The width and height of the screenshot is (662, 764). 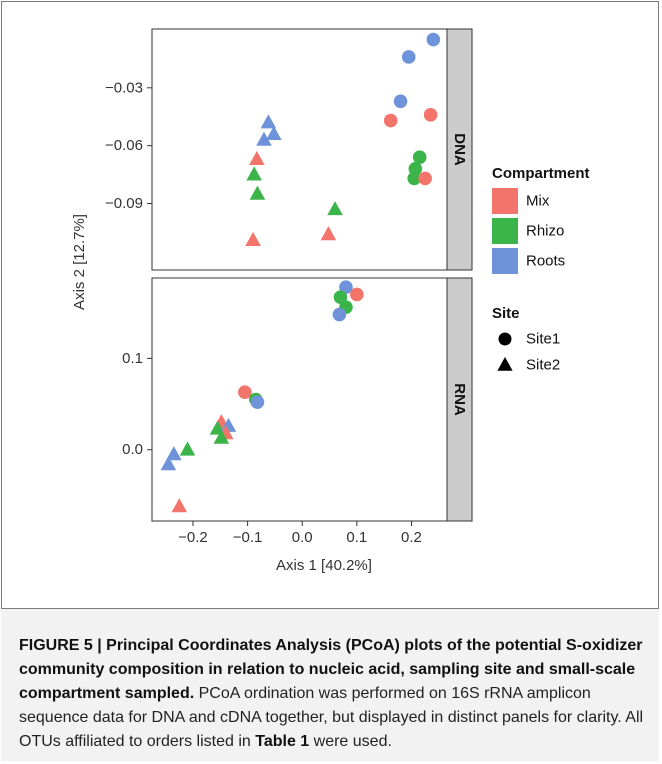 I want to click on dna-y-tick-label: −0.03, so click(x=124, y=87).